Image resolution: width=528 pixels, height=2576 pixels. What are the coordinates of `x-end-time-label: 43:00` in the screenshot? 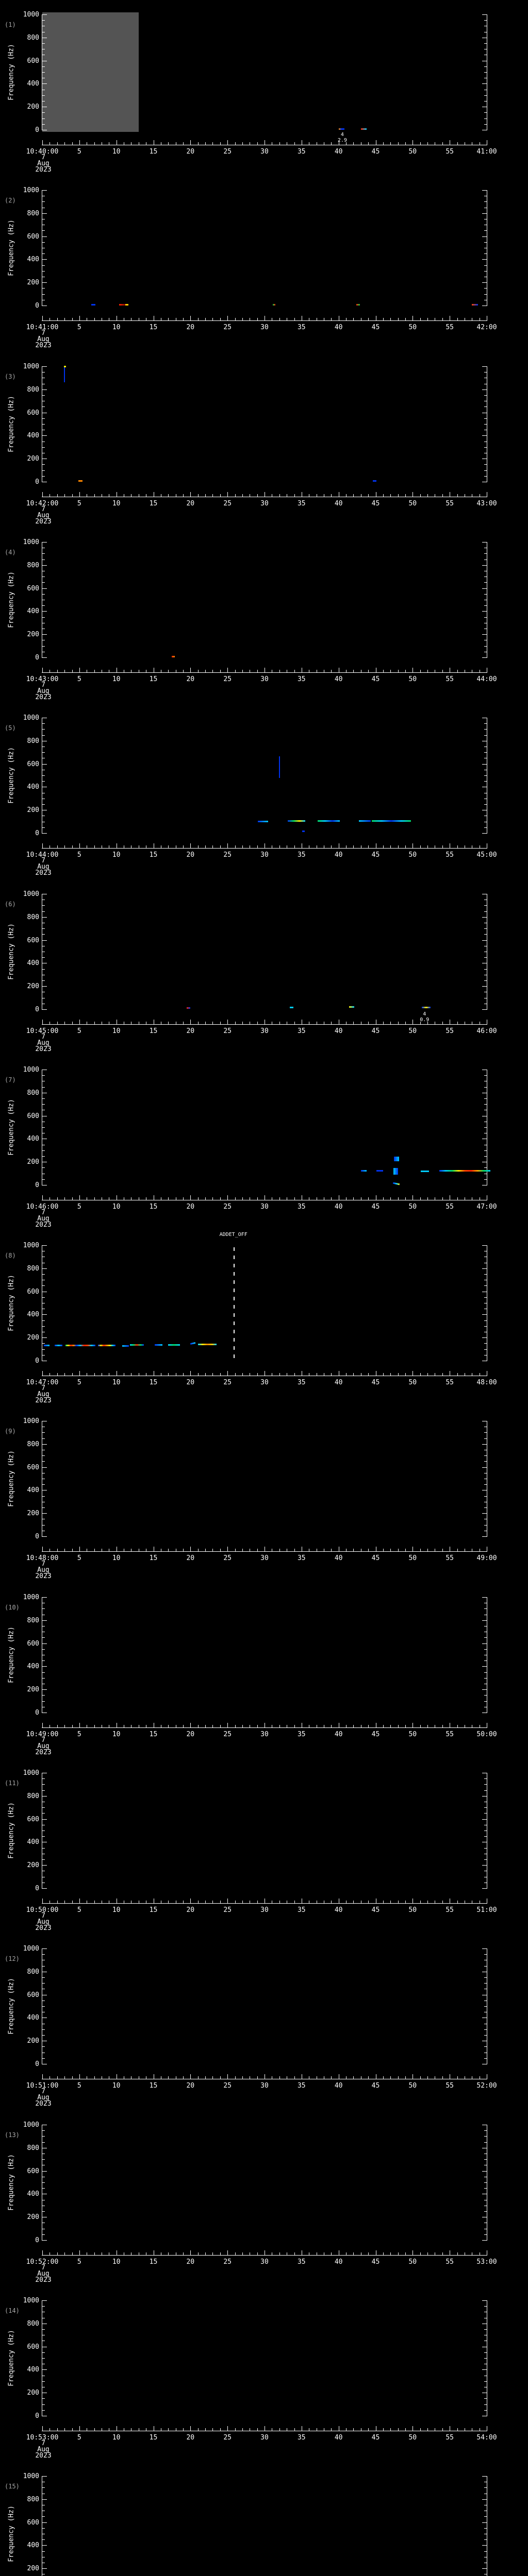 It's located at (486, 504).